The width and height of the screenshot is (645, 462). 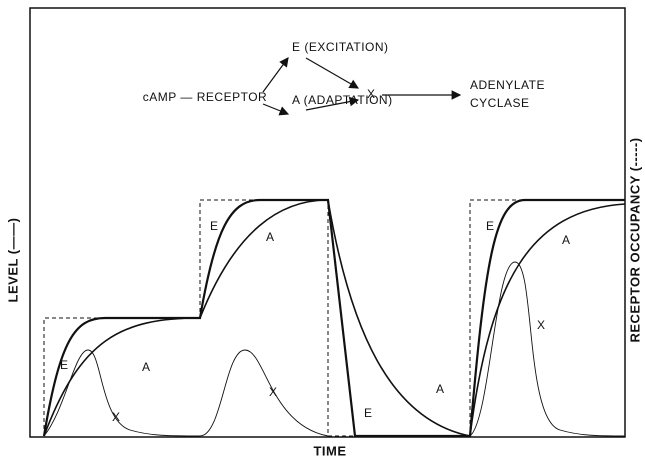 What do you see at coordinates (371, 94) in the screenshot?
I see `scheme-x: X` at bounding box center [371, 94].